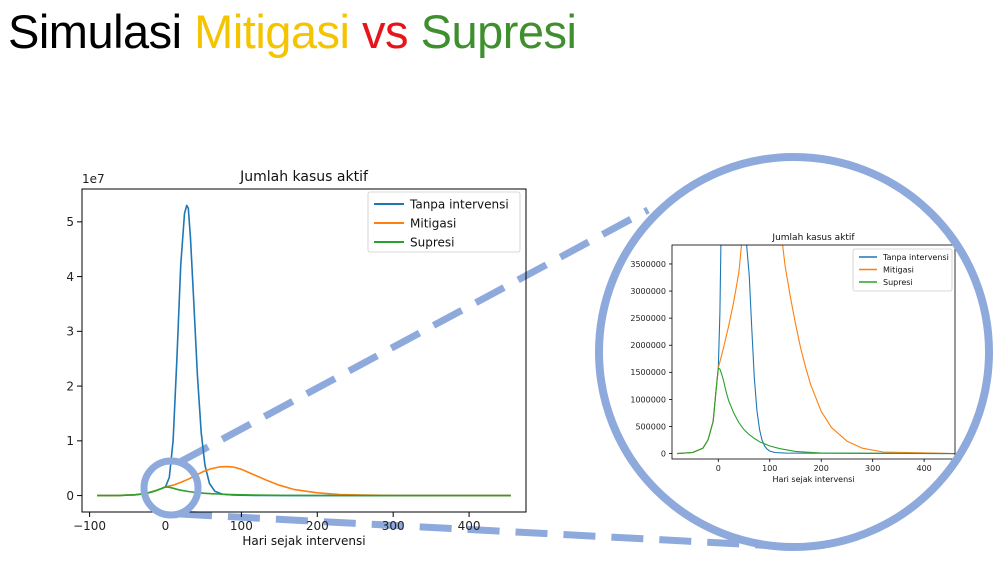  I want to click on x-tick-label: −100, so click(89, 526).